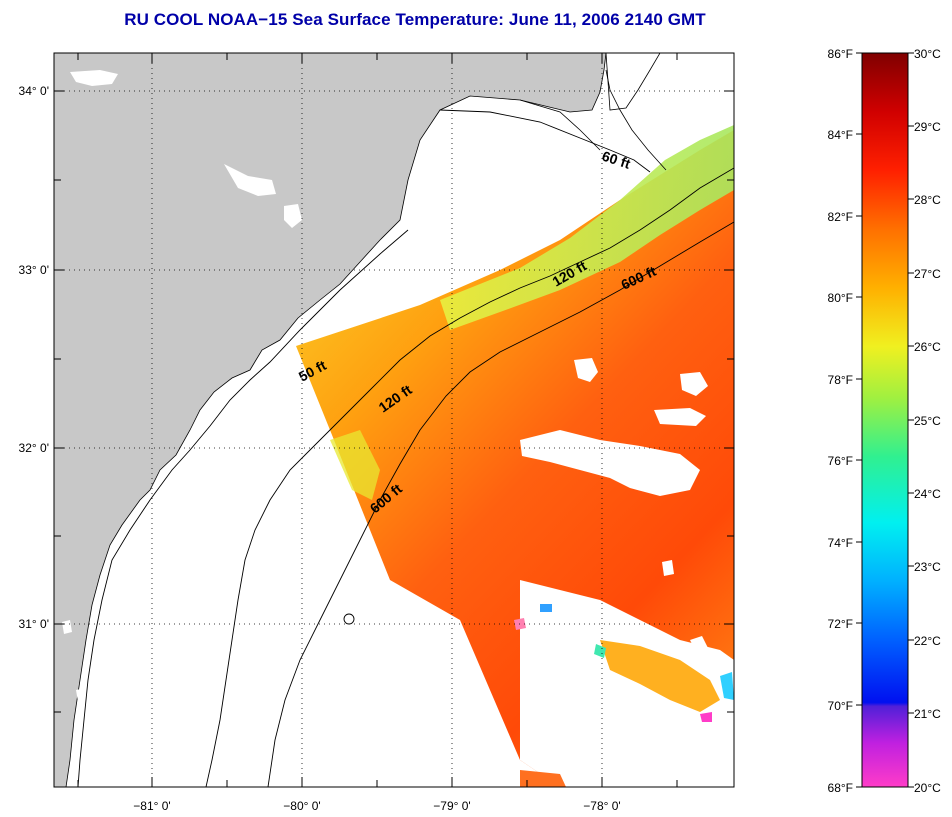  I want to click on colorbar-f-label: 76°F, so click(840, 461).